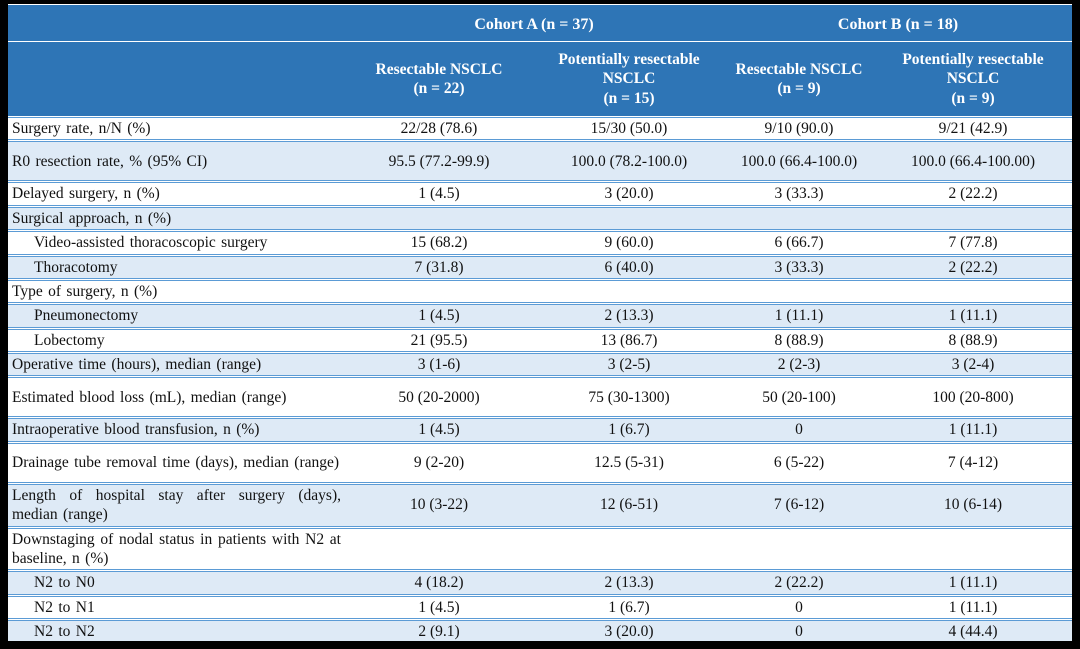 The width and height of the screenshot is (1080, 649). Describe the element at coordinates (439, 462) in the screenshot. I see `row-value: 9 (2-20)` at that location.